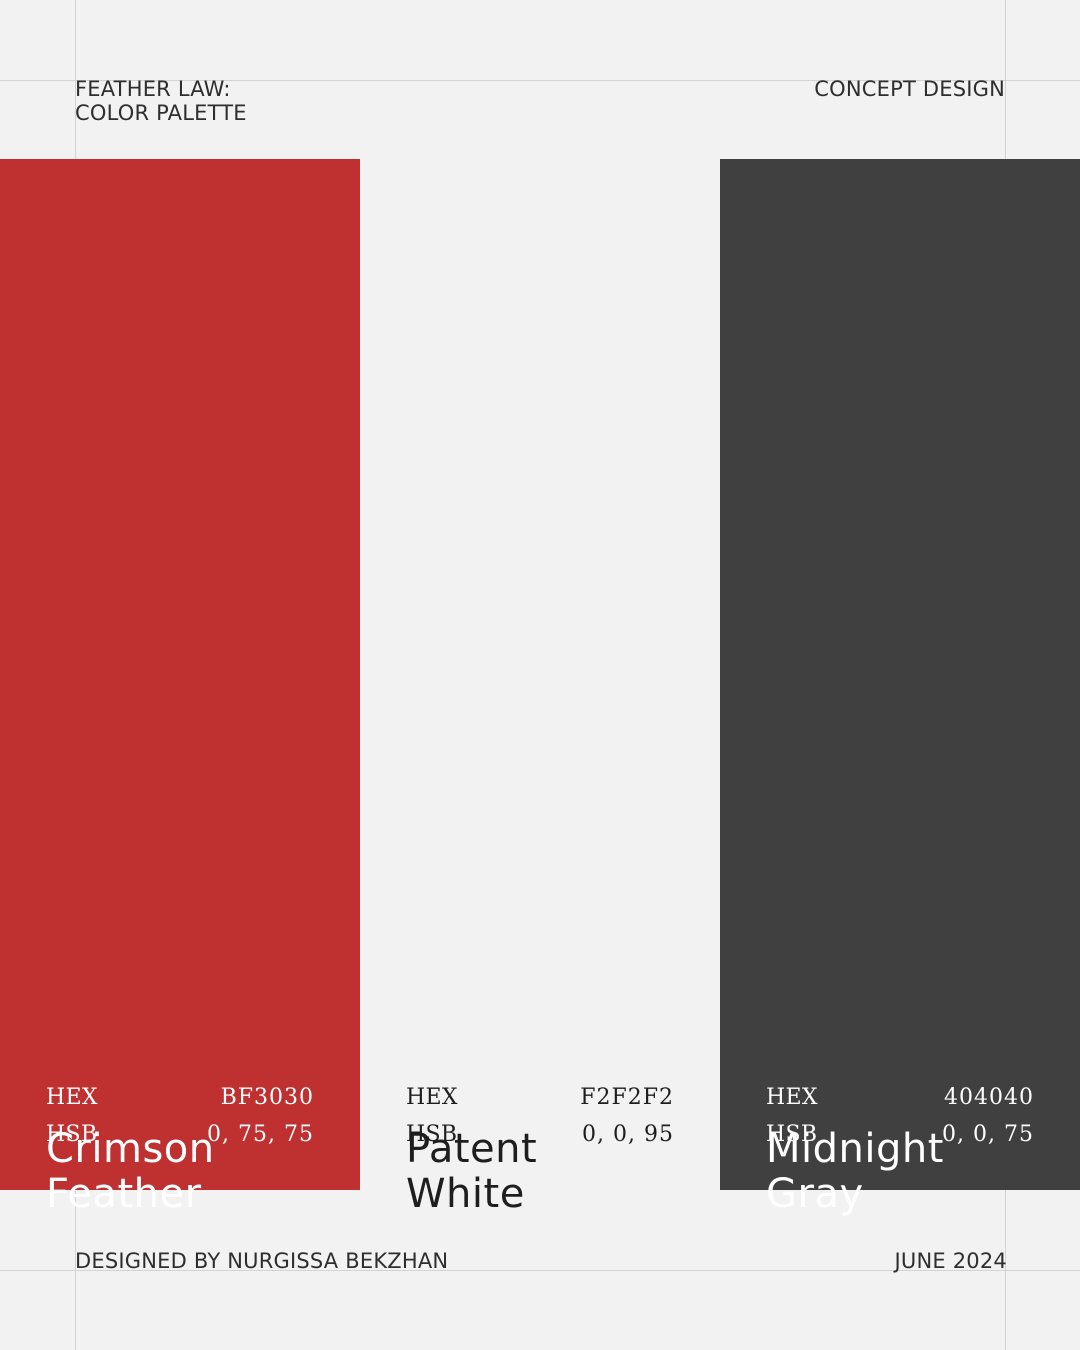  I want to click on hsb-row: HSB 0, 0, 95, so click(540, 1135).